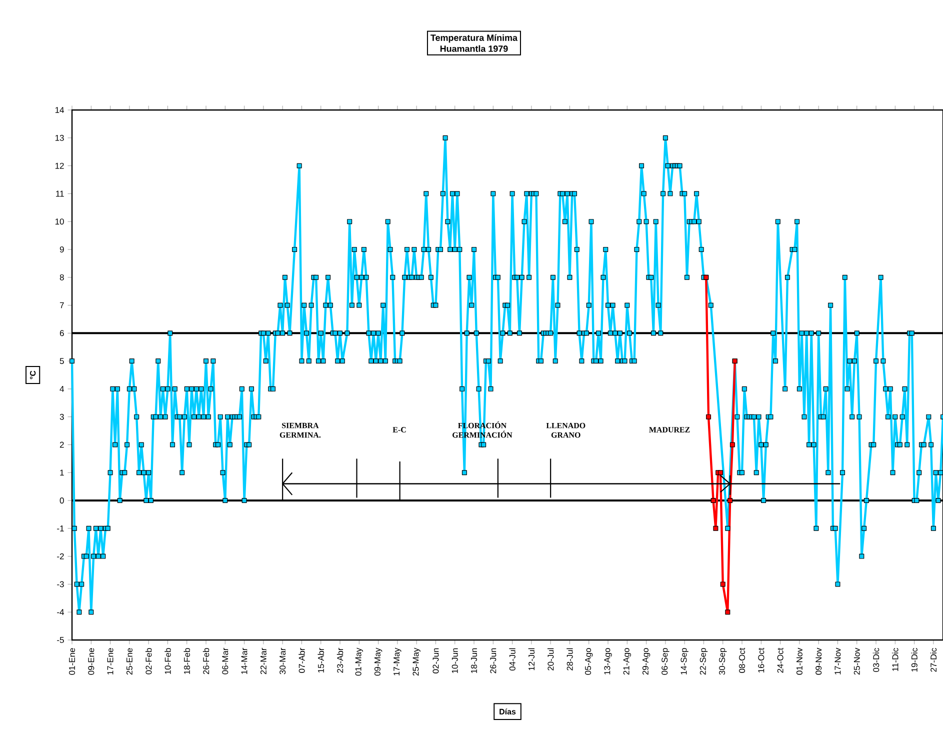 Image resolution: width=943 pixels, height=732 pixels. What do you see at coordinates (857, 661) in the screenshot?
I see `x-tick-label: 25-Nov` at bounding box center [857, 661].